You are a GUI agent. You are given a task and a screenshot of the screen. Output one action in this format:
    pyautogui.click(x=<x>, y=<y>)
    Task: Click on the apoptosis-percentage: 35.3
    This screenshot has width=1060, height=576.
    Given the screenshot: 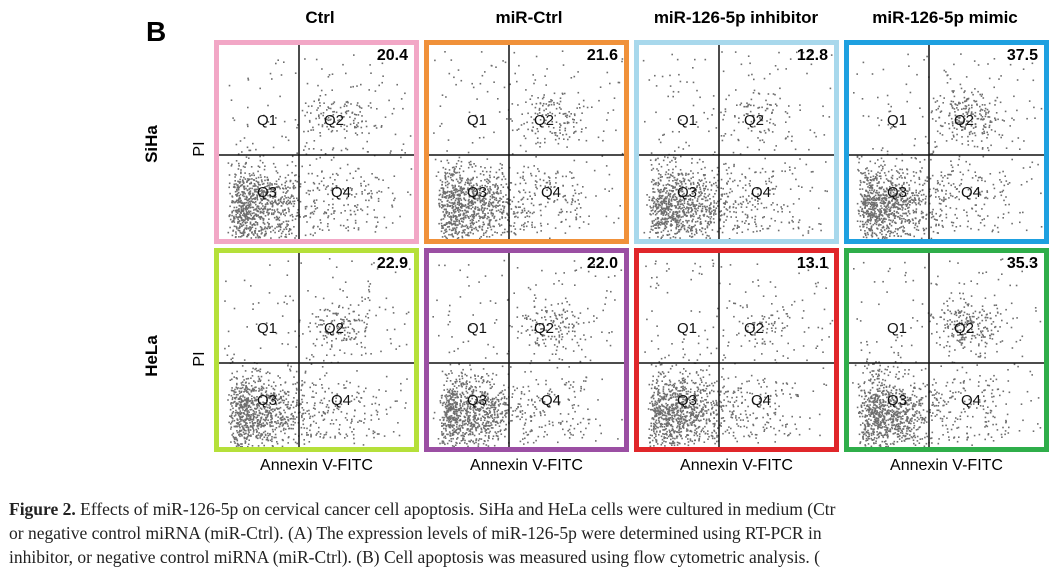 What is the action you would take?
    pyautogui.click(x=1022, y=263)
    